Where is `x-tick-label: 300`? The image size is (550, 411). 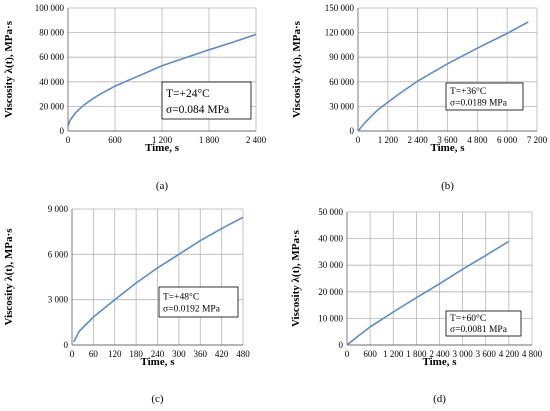 x-tick-label: 300 is located at coordinates (179, 354).